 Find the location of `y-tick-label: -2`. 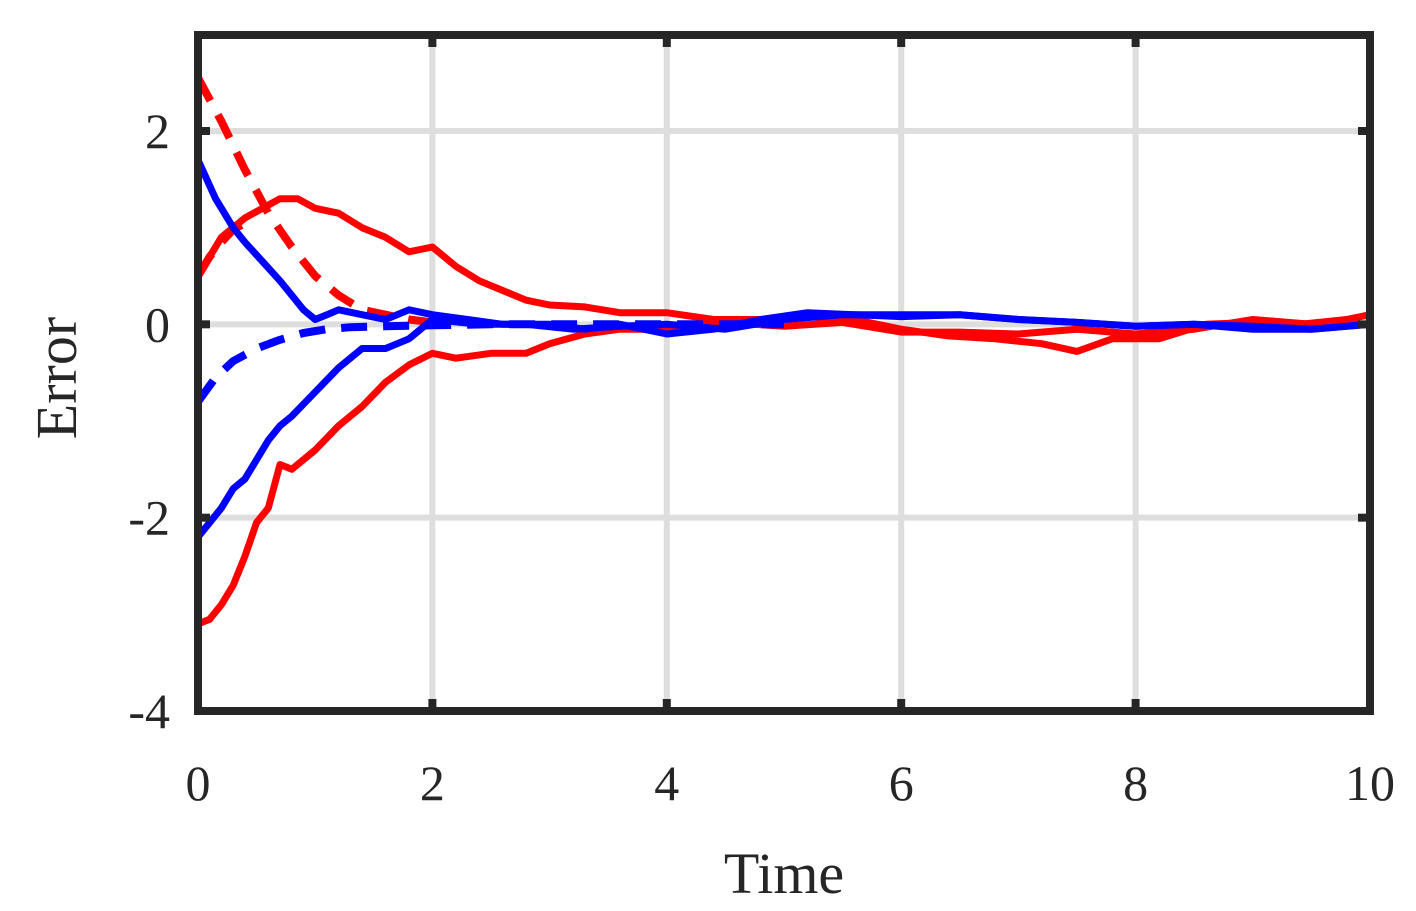

y-tick-label: -2 is located at coordinates (149, 518).